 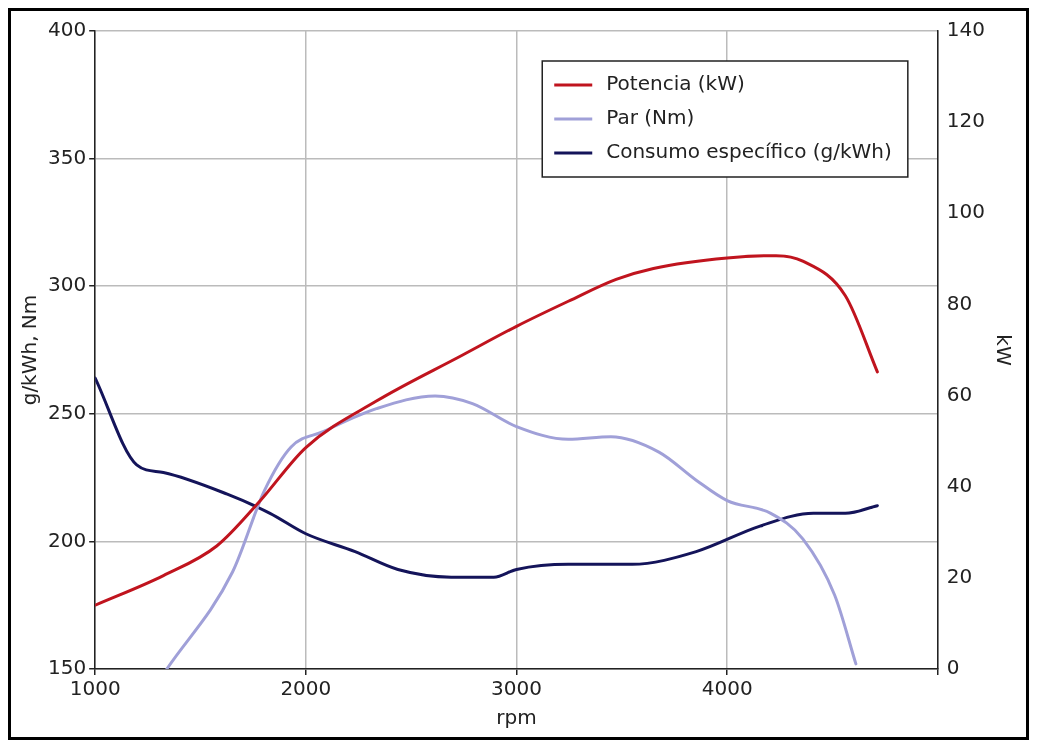 I want to click on y2-tick-label: 20, so click(x=959, y=576).